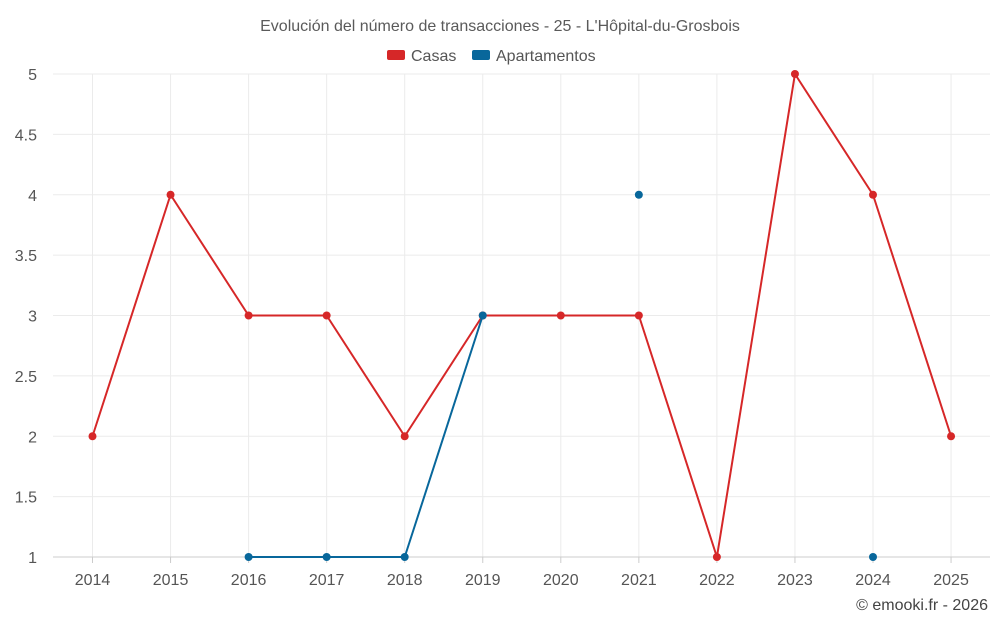  I want to click on legend-label: Casas, so click(433, 56).